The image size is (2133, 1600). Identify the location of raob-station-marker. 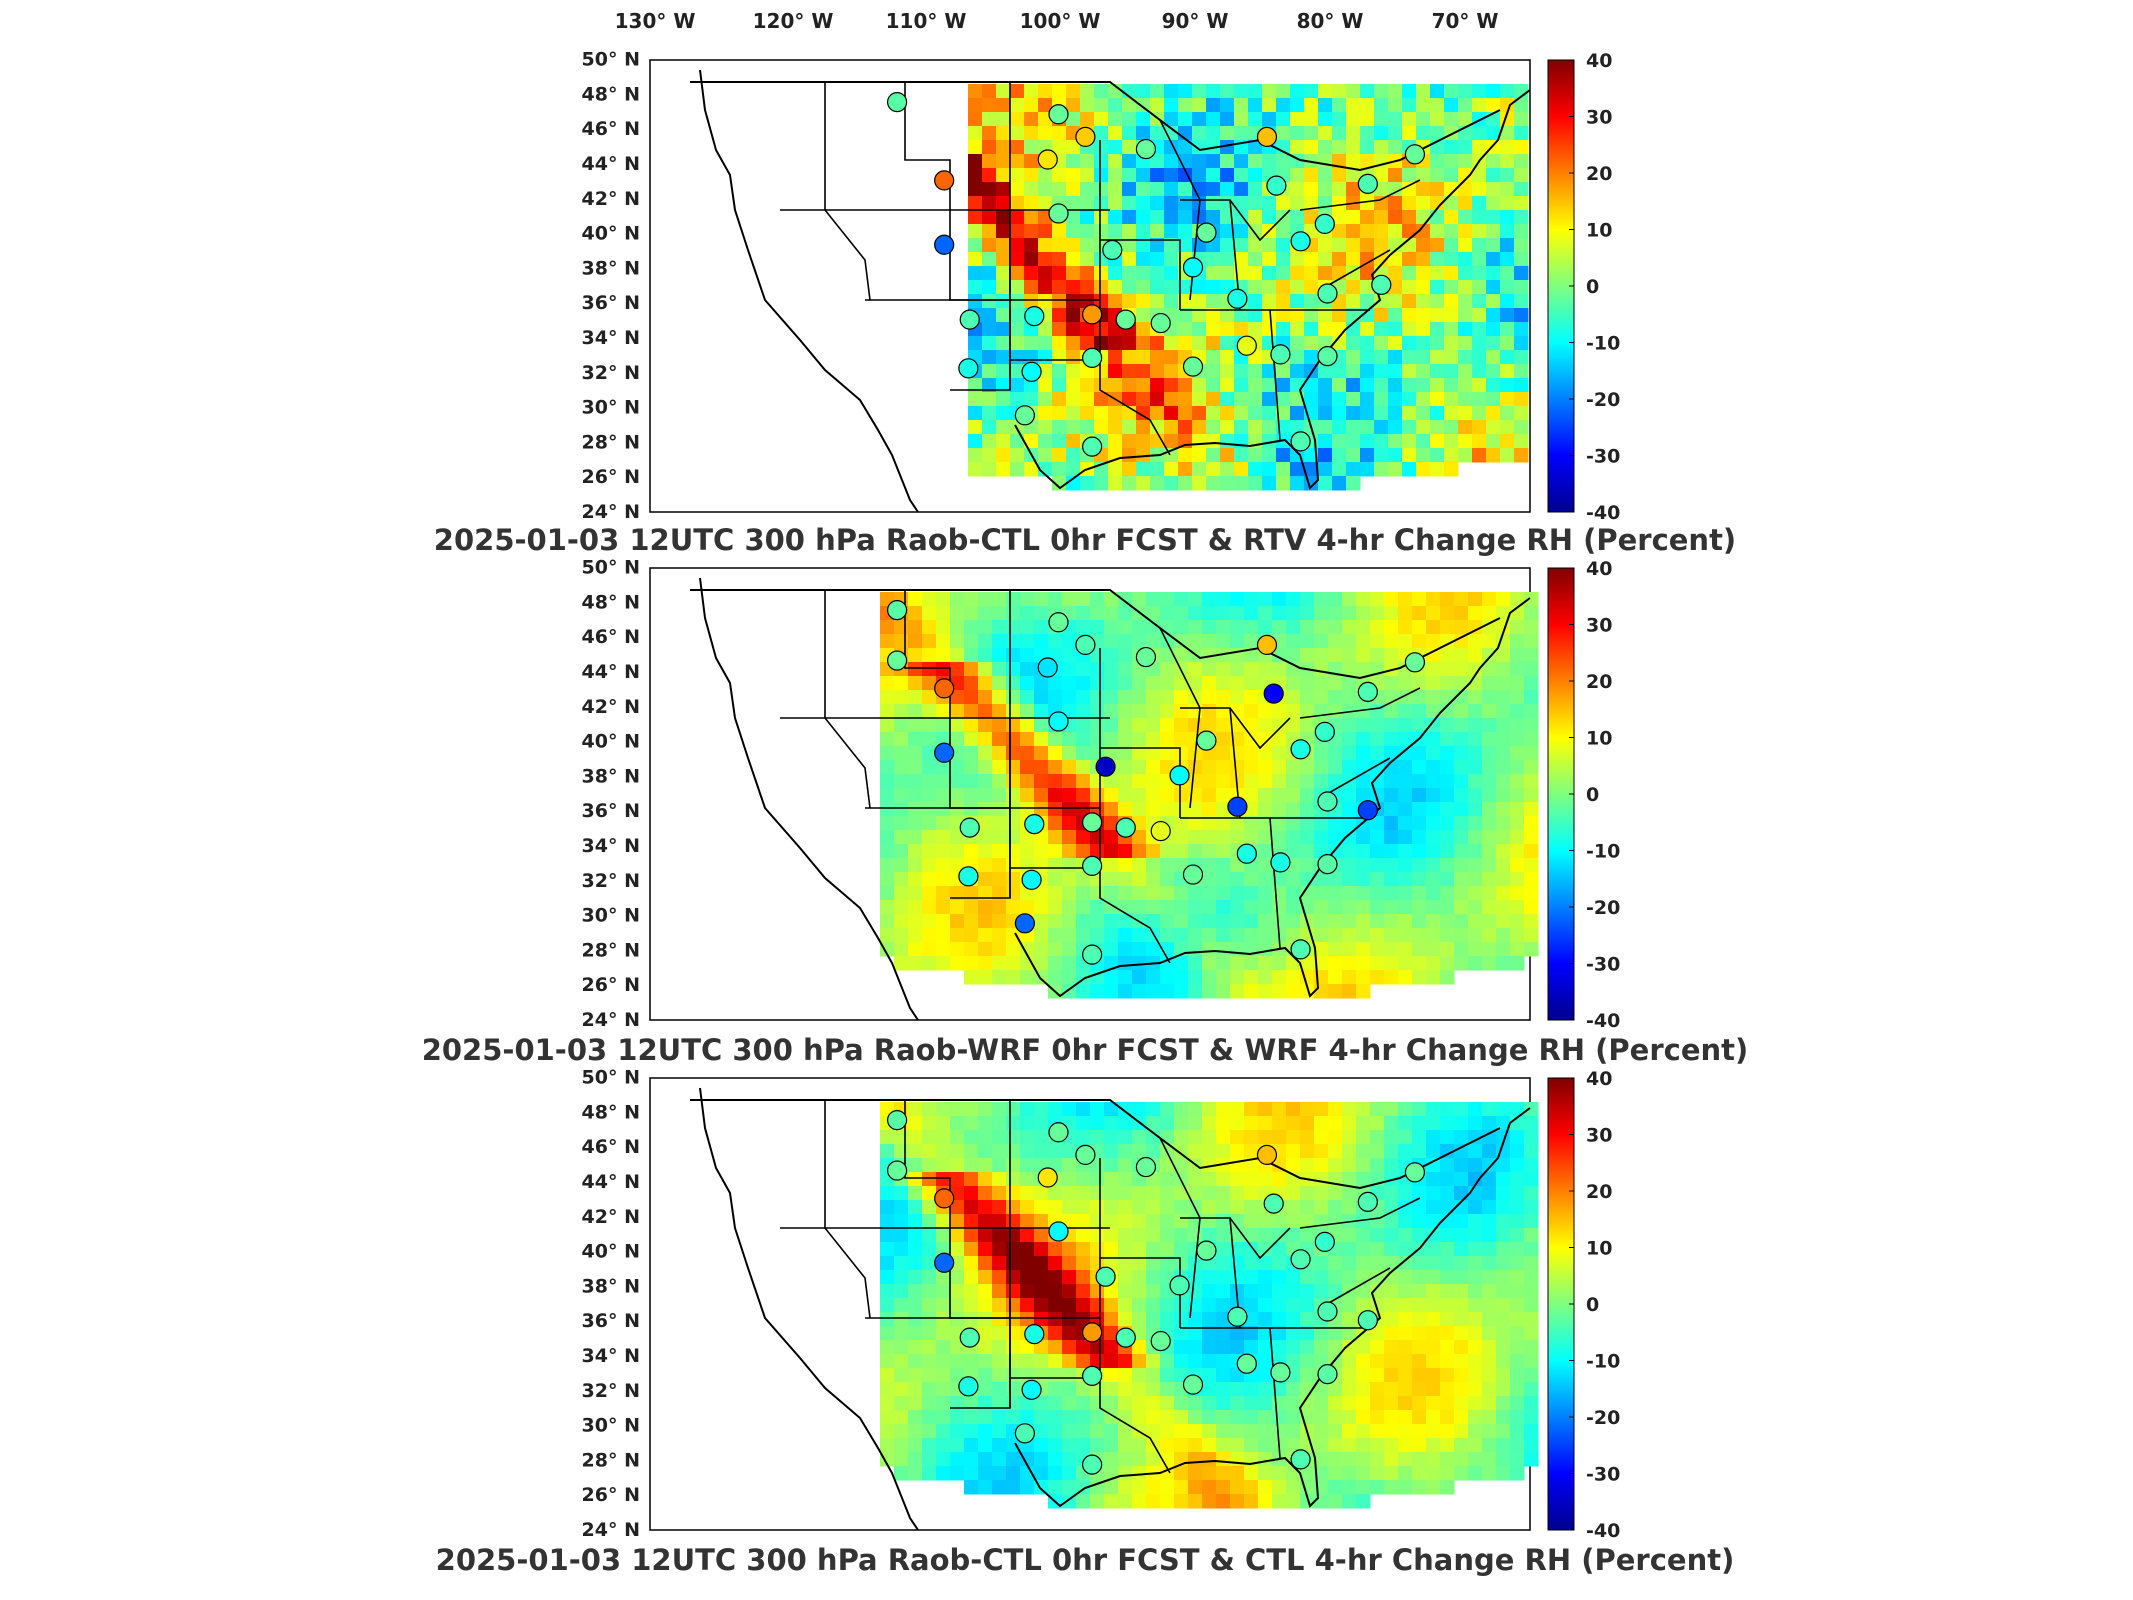
(1031, 371).